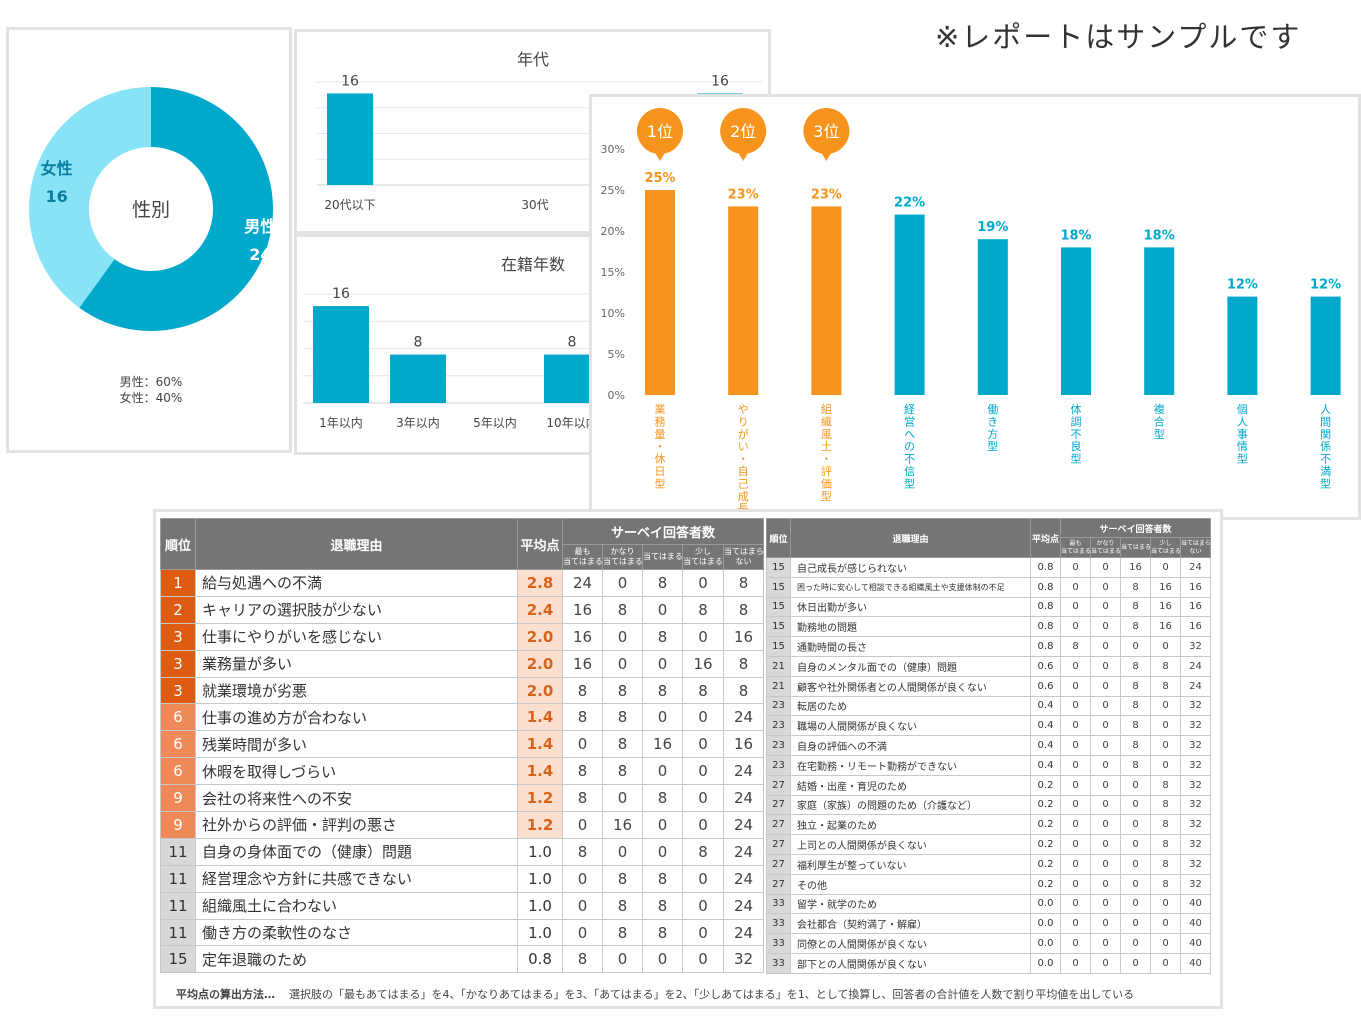 The width and height of the screenshot is (1361, 1019). I want to click on header-sub-column: 当てはまら ない, so click(743, 557).